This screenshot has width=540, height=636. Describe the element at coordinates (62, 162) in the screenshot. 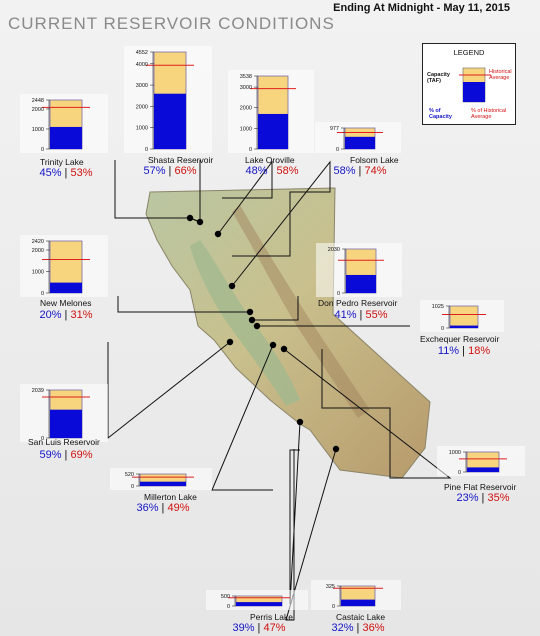

I see `reservoir-name: Trinity Lake` at that location.